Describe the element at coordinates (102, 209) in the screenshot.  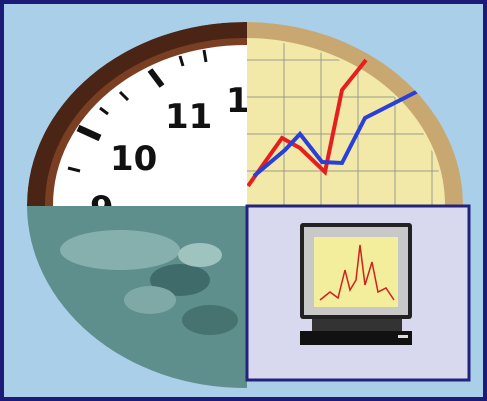
I see `clock-numeral: 9` at that location.